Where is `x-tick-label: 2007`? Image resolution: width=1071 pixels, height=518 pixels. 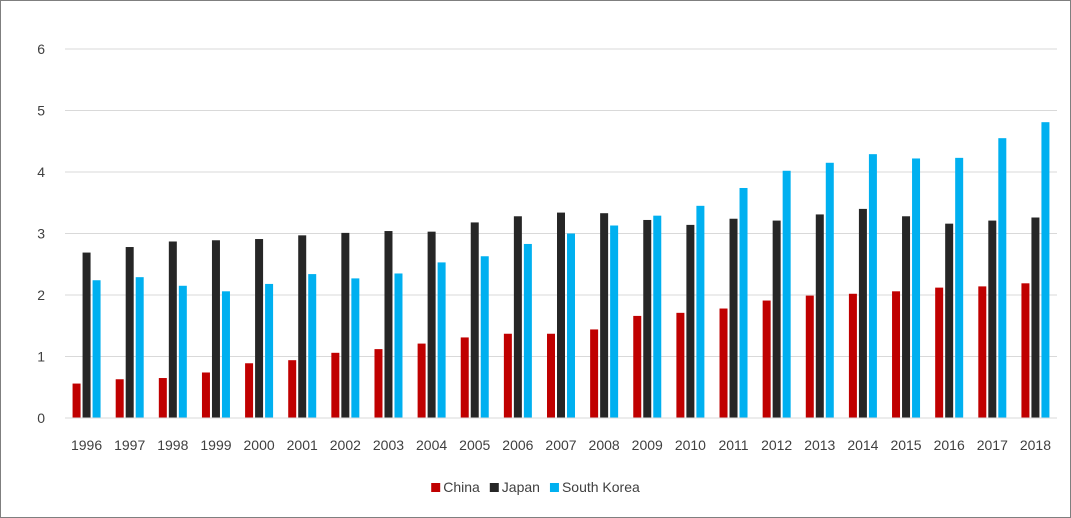 x-tick-label: 2007 is located at coordinates (560, 445).